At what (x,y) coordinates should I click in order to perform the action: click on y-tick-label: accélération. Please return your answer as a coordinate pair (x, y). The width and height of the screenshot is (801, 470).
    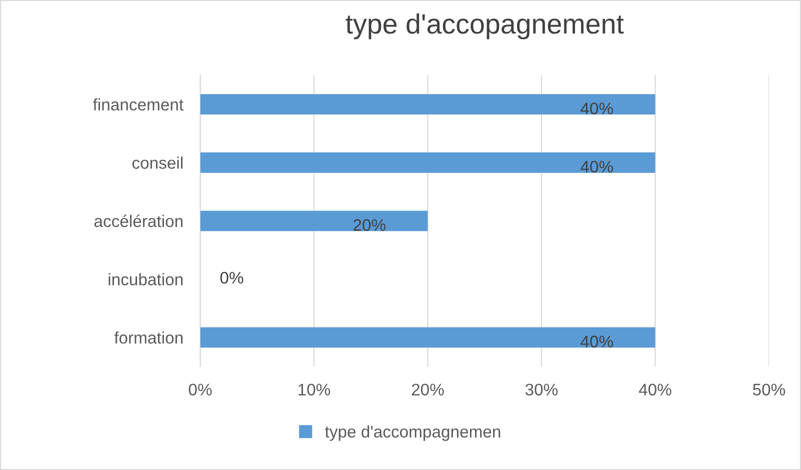
    Looking at the image, I should click on (138, 221).